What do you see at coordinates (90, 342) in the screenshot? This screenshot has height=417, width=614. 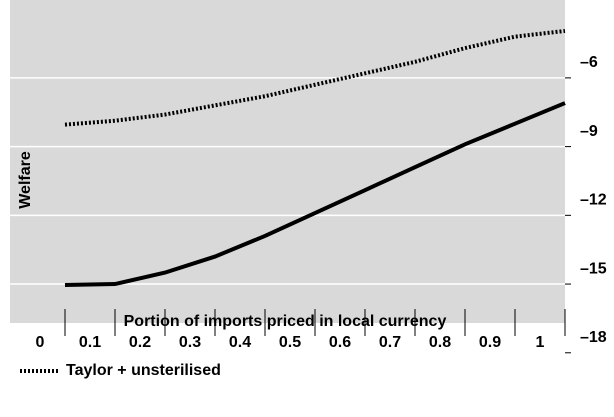 I see `x-tick-label: 0.1` at bounding box center [90, 342].